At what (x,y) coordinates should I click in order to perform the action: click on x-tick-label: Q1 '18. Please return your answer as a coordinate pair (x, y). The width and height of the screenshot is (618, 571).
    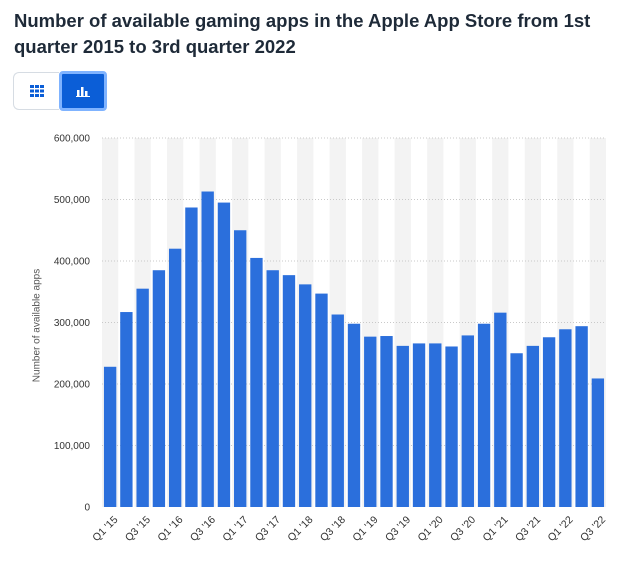
    Looking at the image, I should click on (300, 529).